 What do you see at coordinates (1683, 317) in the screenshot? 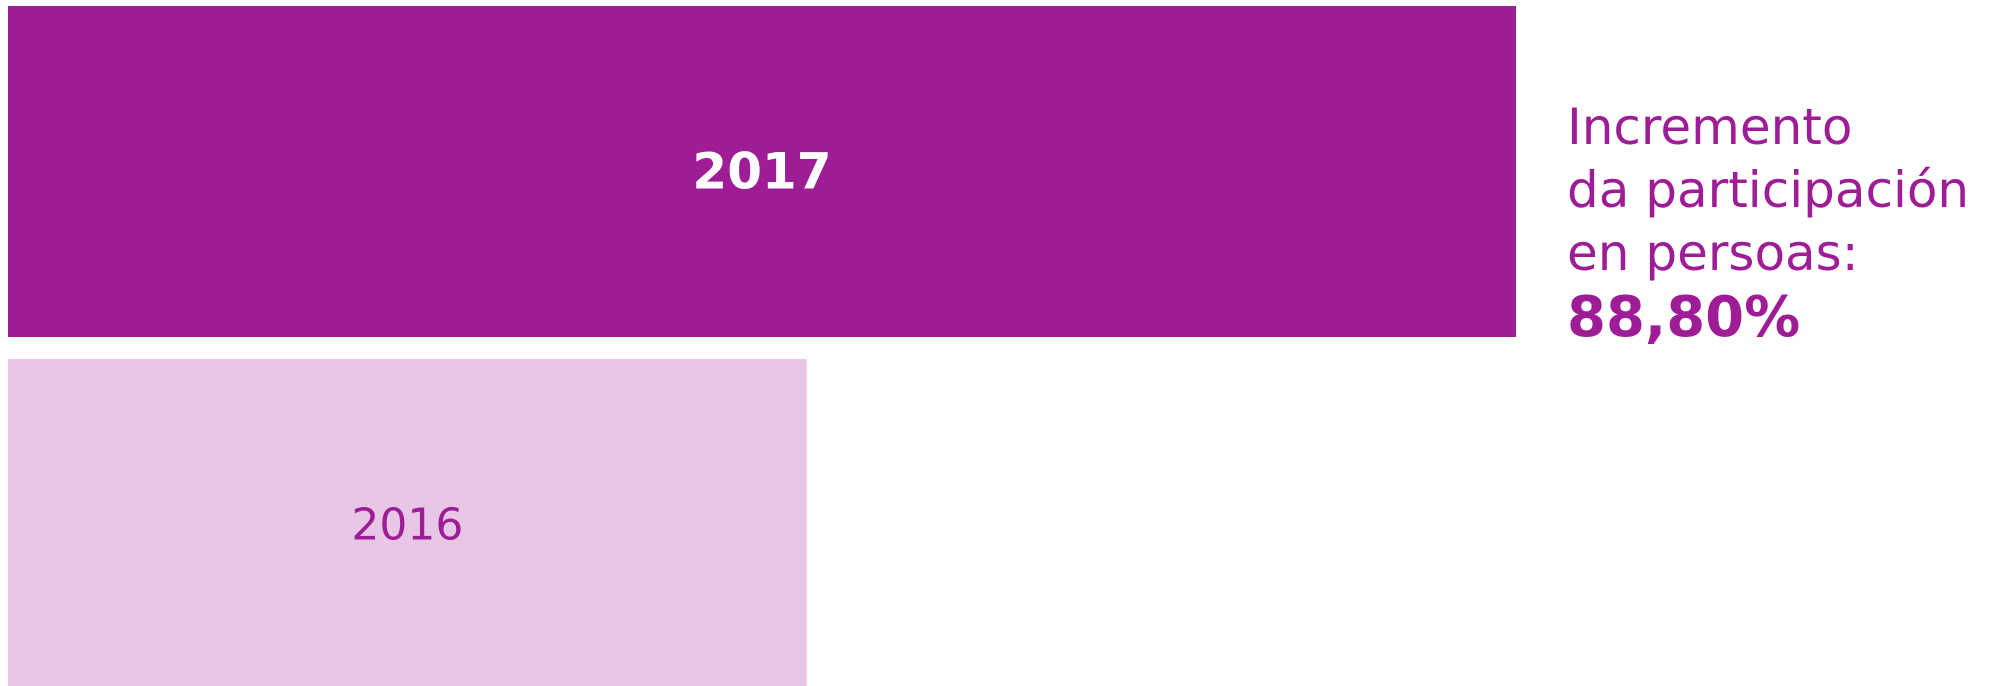
I see `annotation-highlight: 88,80%` at bounding box center [1683, 317].